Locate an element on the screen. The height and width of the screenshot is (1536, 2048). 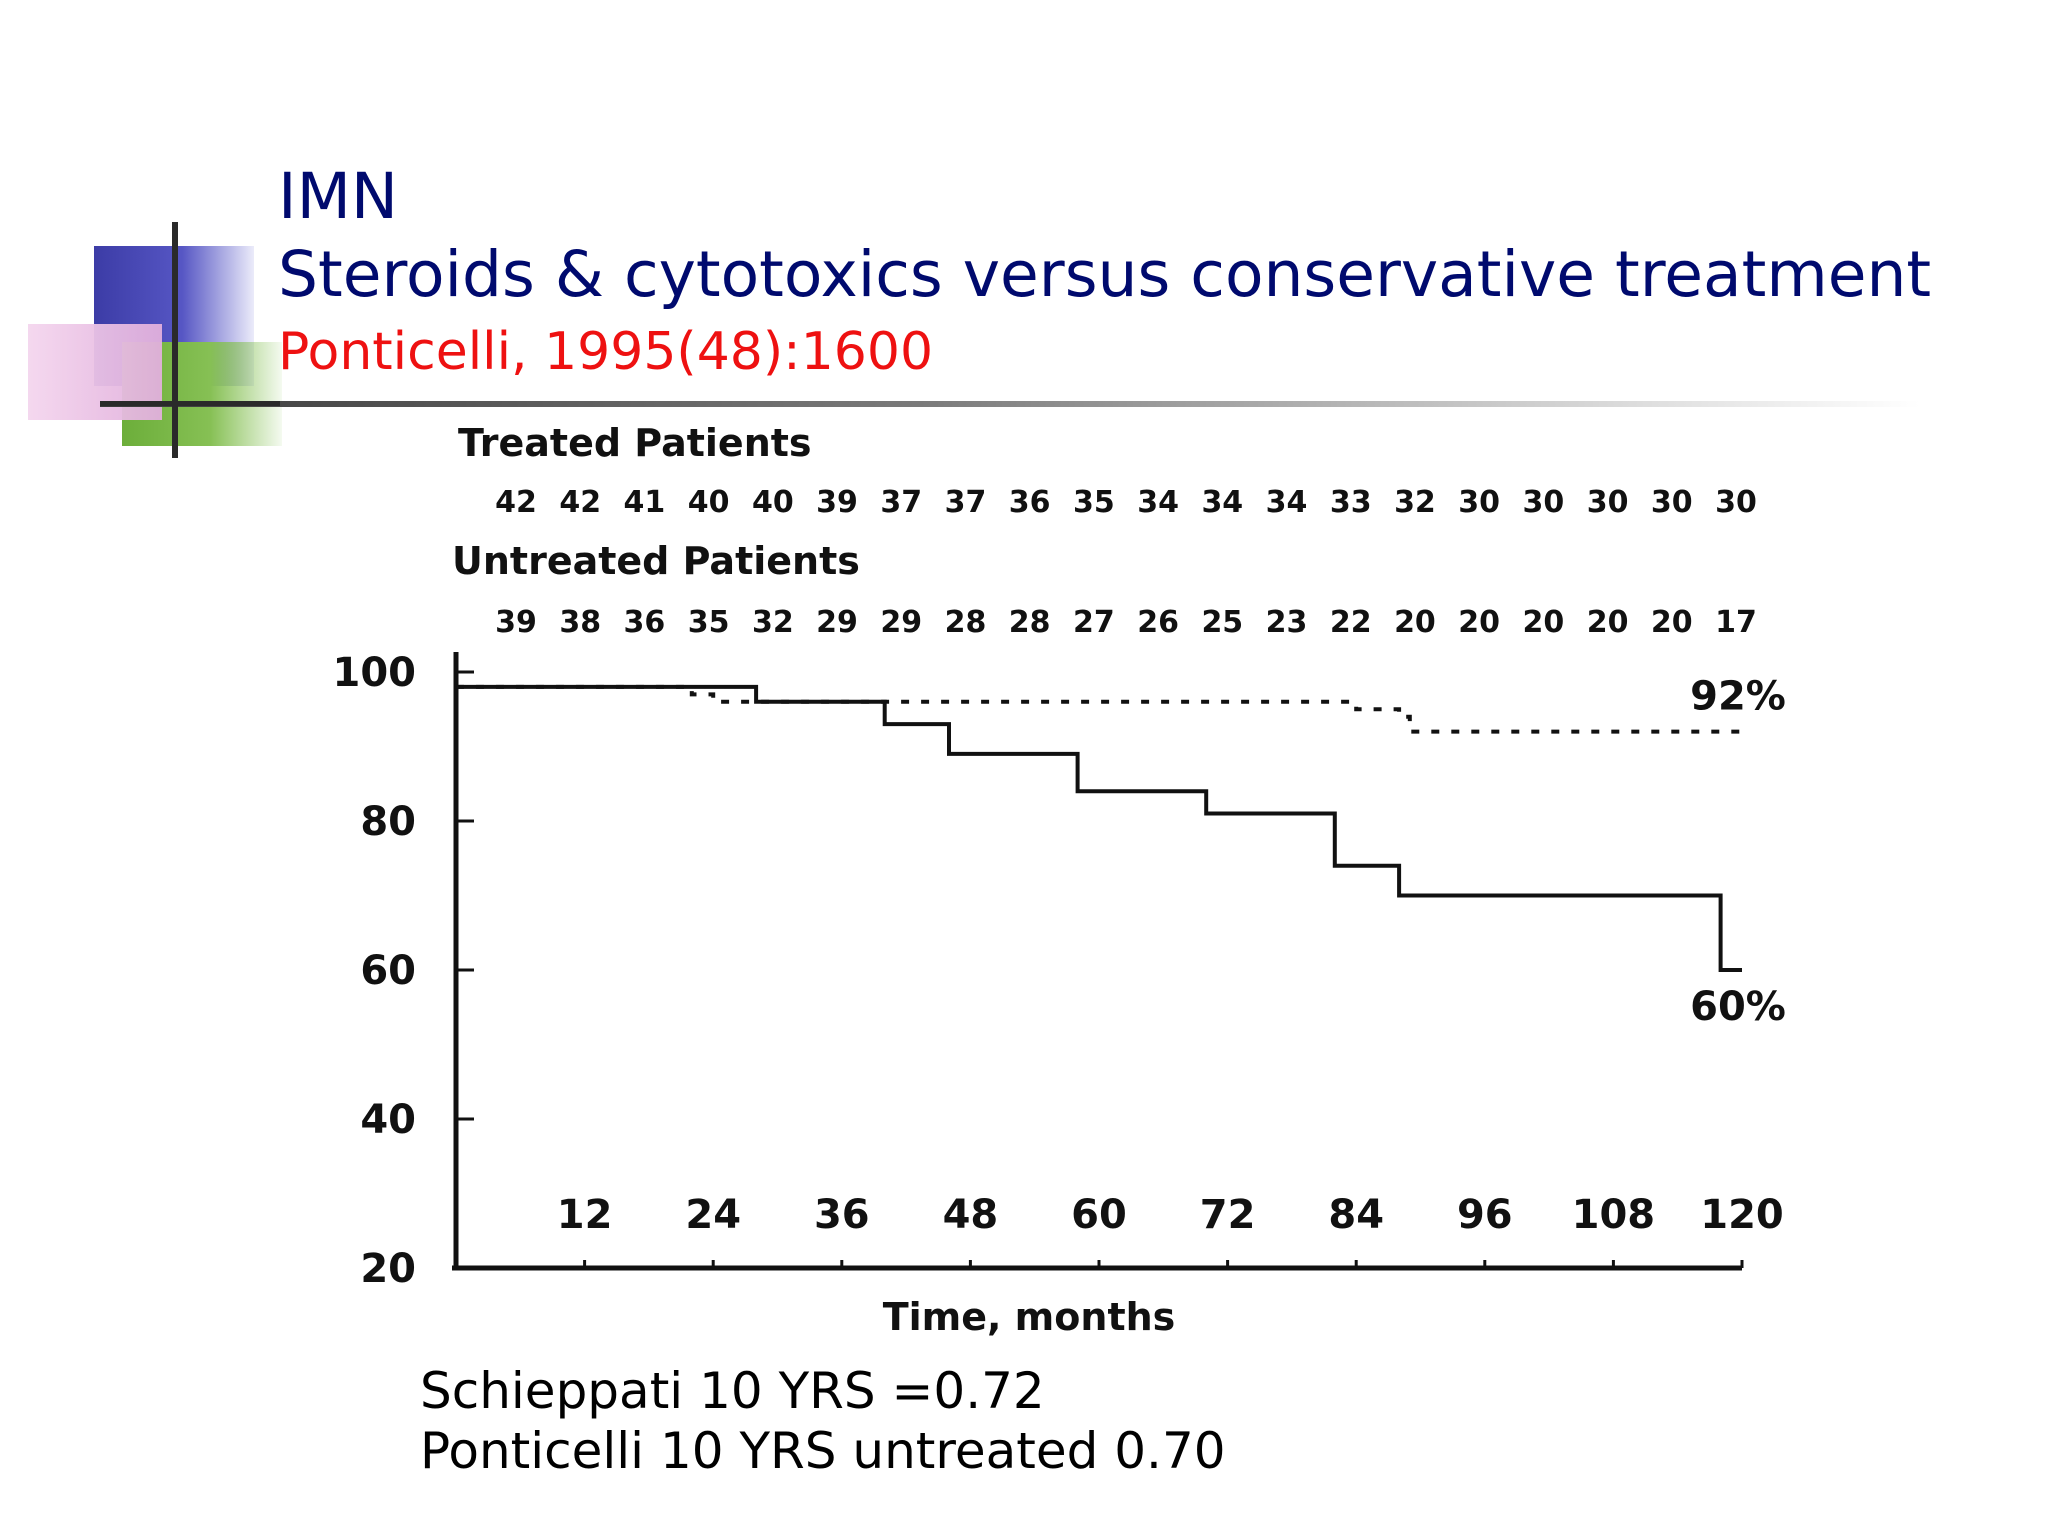
y-tick-label: 40 is located at coordinates (388, 1120).